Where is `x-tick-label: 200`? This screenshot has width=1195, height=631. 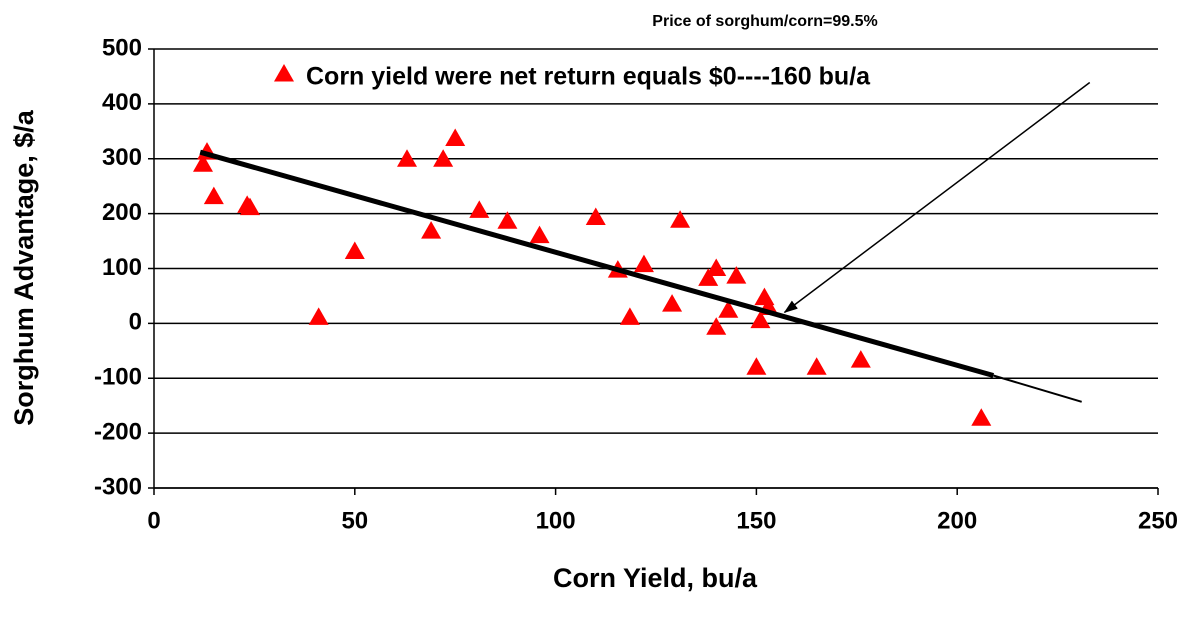 x-tick-label: 200 is located at coordinates (957, 520).